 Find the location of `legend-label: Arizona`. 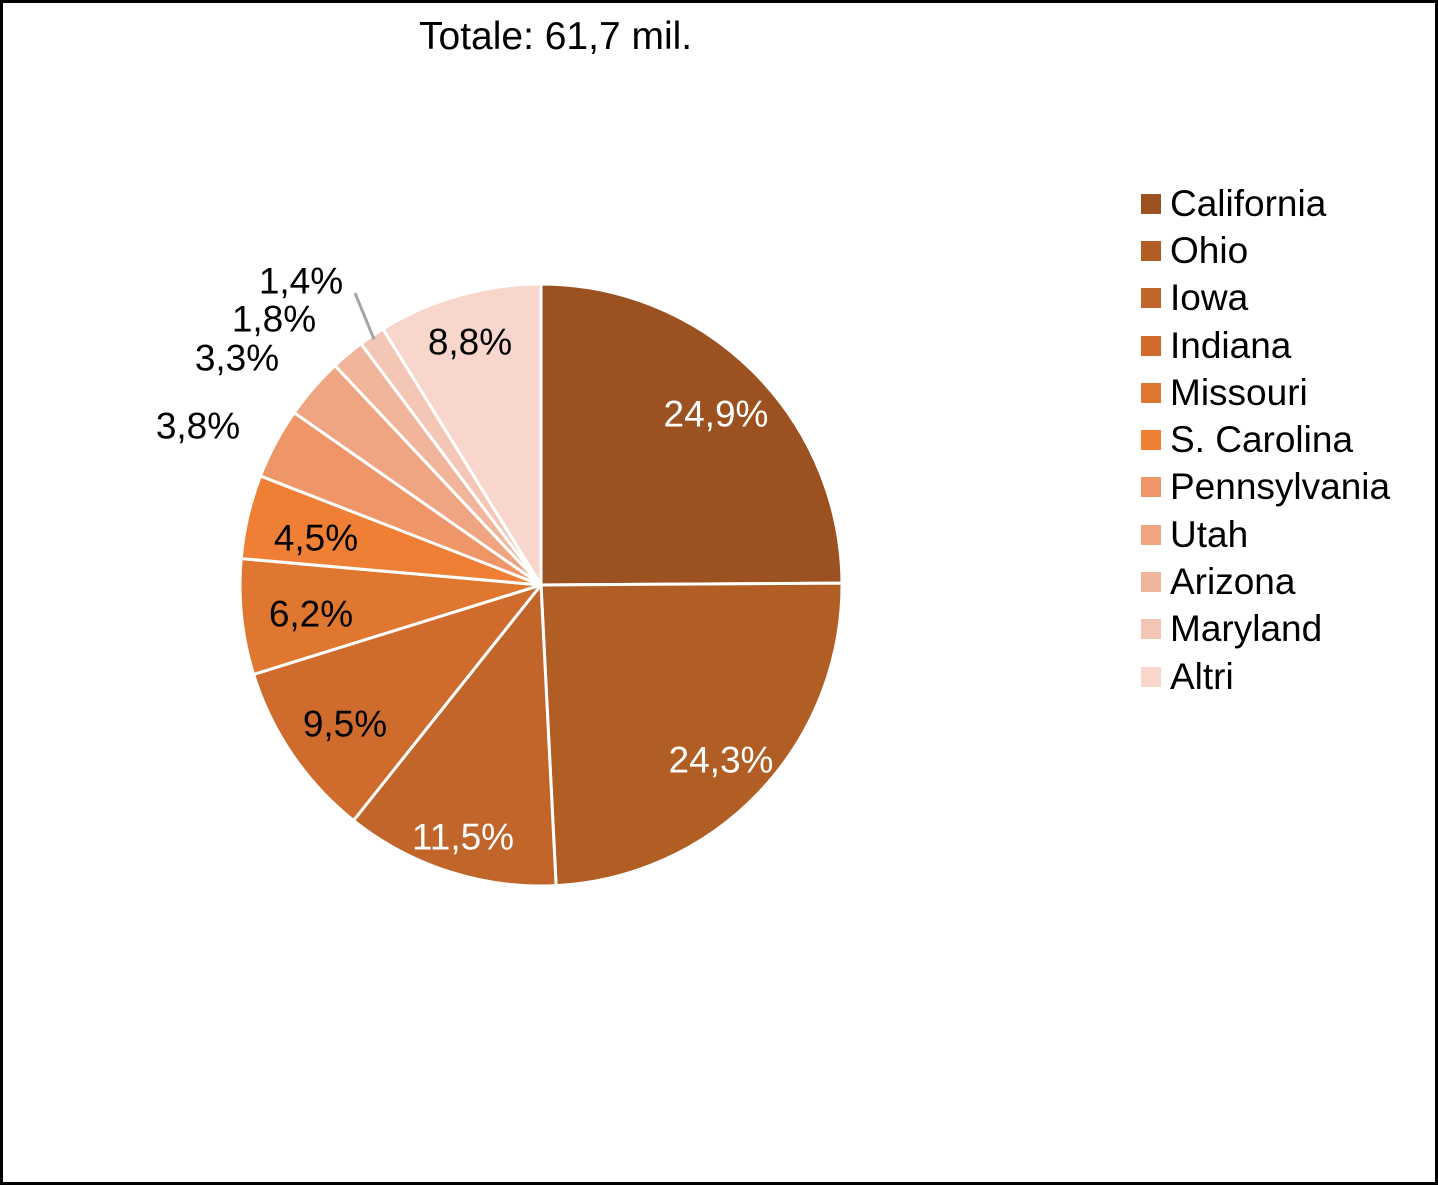

legend-label: Arizona is located at coordinates (1233, 582).